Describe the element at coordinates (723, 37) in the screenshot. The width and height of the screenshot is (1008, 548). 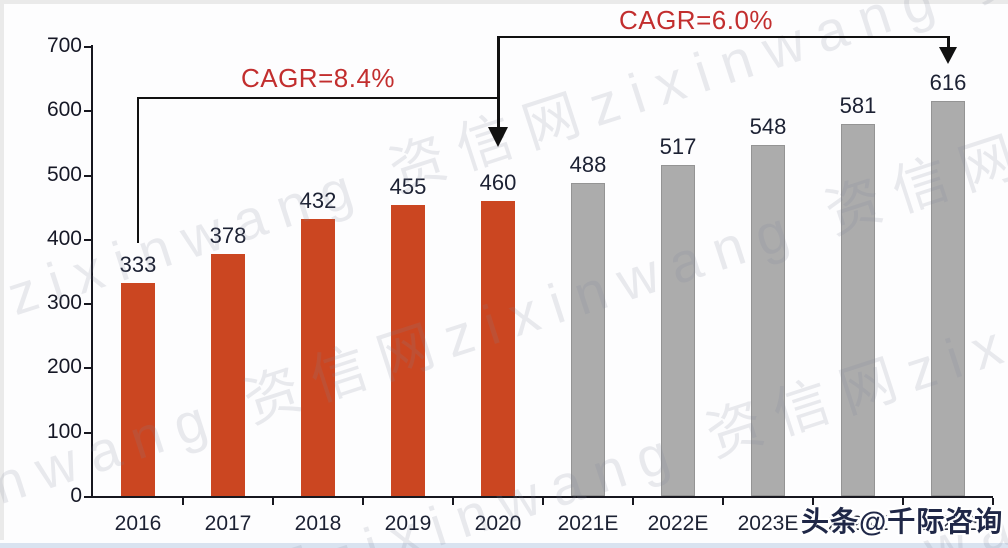
I see `cagr2-horizontal-line` at that location.